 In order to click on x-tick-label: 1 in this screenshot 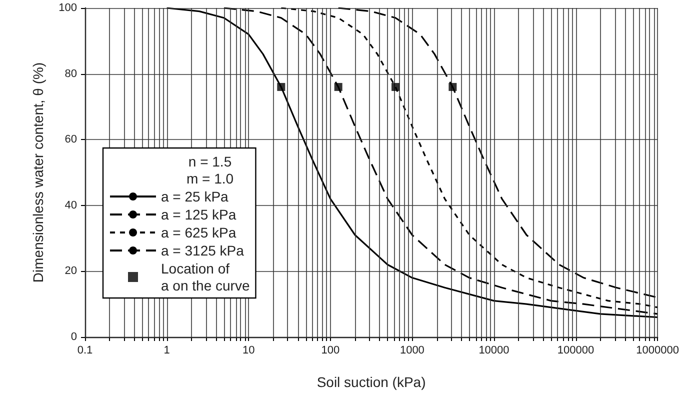, I will do `click(167, 350)`.